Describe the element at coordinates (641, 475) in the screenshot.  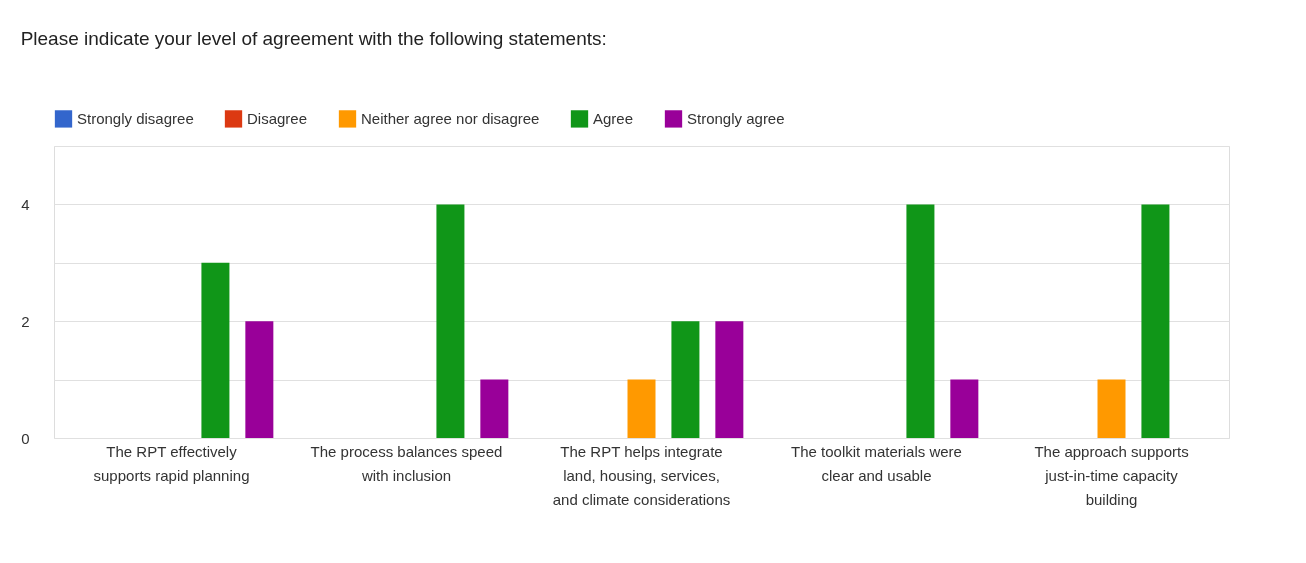
I see `x-tick-label: The RPT helps integrate land, housing, services, and climate considerations` at that location.